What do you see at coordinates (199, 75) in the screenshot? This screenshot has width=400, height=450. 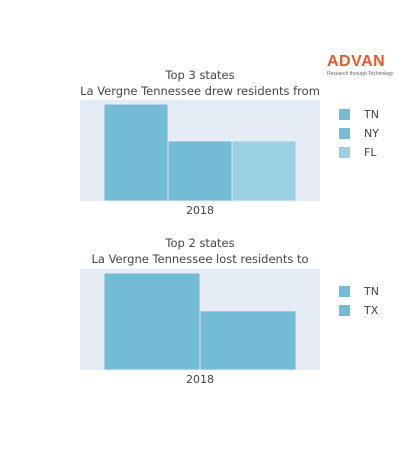 I see `chart-inflow-title: Top 3 states` at bounding box center [199, 75].